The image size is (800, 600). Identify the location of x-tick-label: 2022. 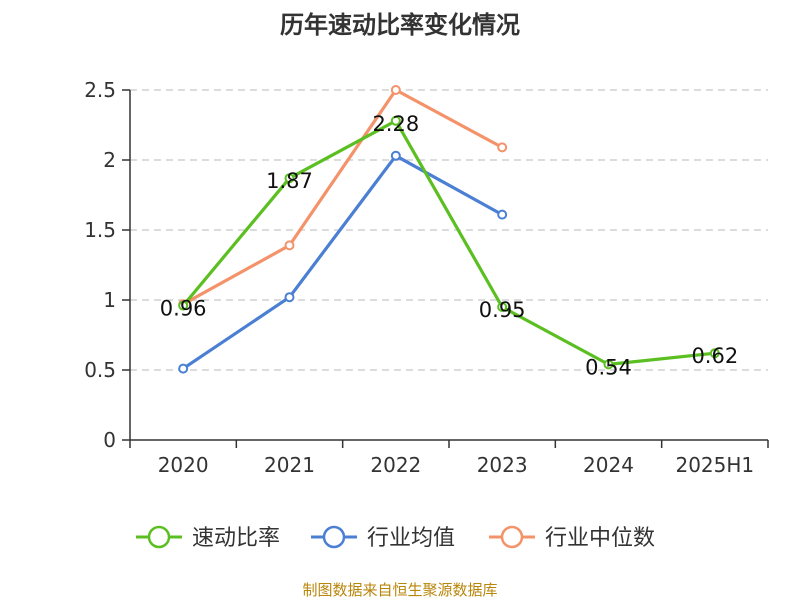
(395, 465).